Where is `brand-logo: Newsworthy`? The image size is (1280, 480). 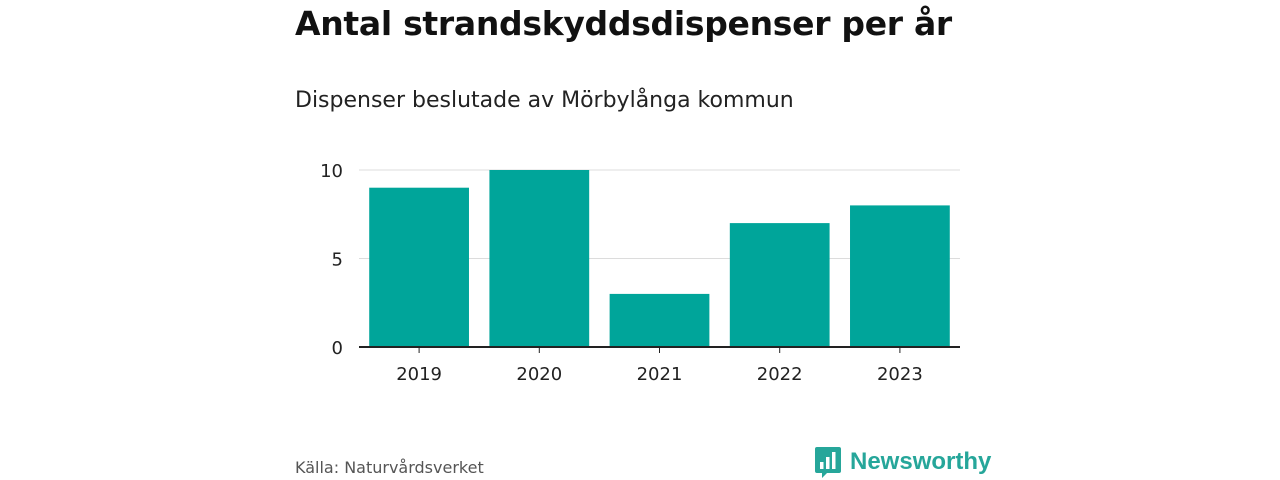
brand-logo: Newsworthy is located at coordinates (902, 462).